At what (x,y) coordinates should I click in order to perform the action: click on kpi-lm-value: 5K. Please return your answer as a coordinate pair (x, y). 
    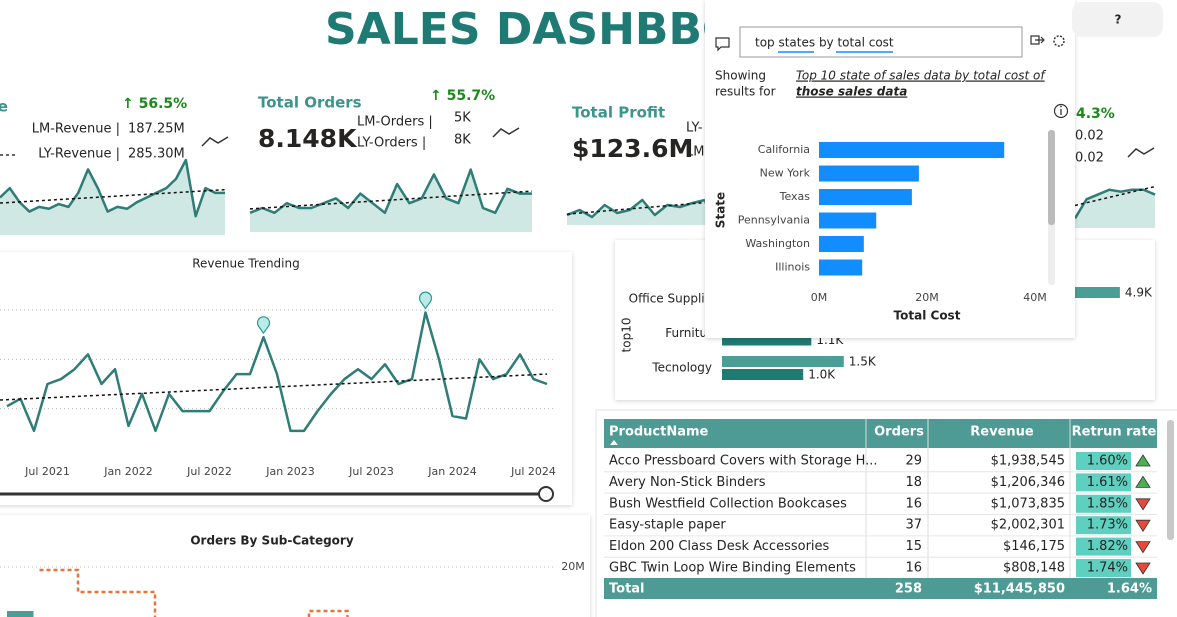
    Looking at the image, I should click on (462, 118).